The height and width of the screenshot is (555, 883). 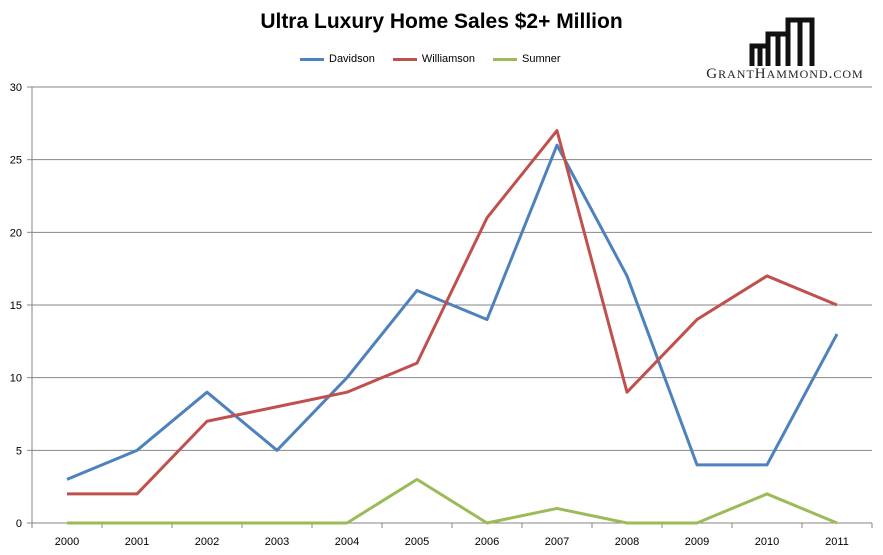 What do you see at coordinates (19, 524) in the screenshot?
I see `y-tick-label: 0` at bounding box center [19, 524].